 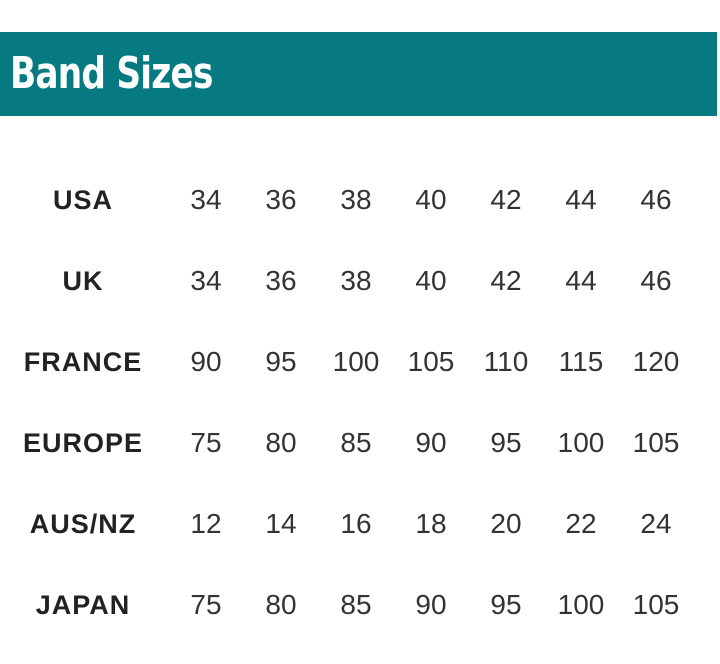 I want to click on table-row: UK 34 36 38 40 42 44 46, so click(x=360, y=281).